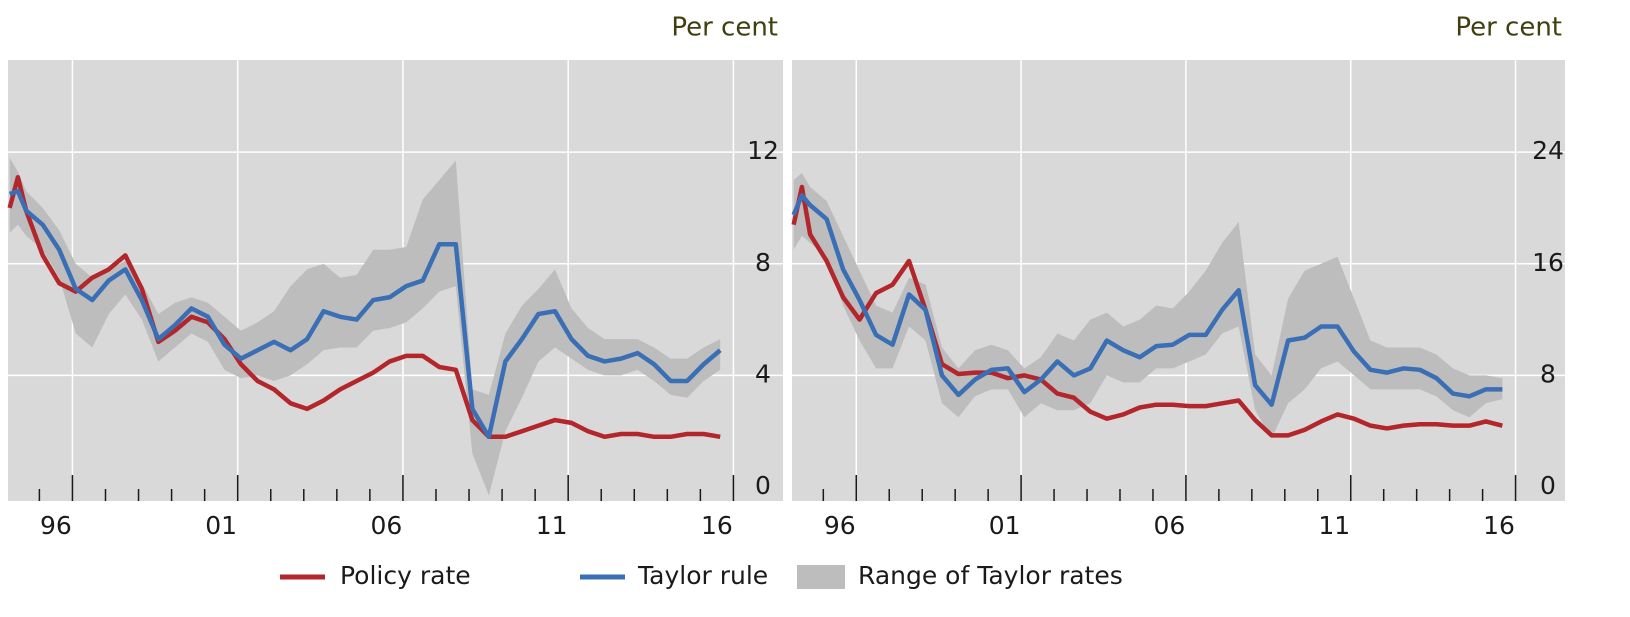 The height and width of the screenshot is (617, 1630). Describe the element at coordinates (702, 575) in the screenshot. I see `legend-label: Taylor rule` at that location.